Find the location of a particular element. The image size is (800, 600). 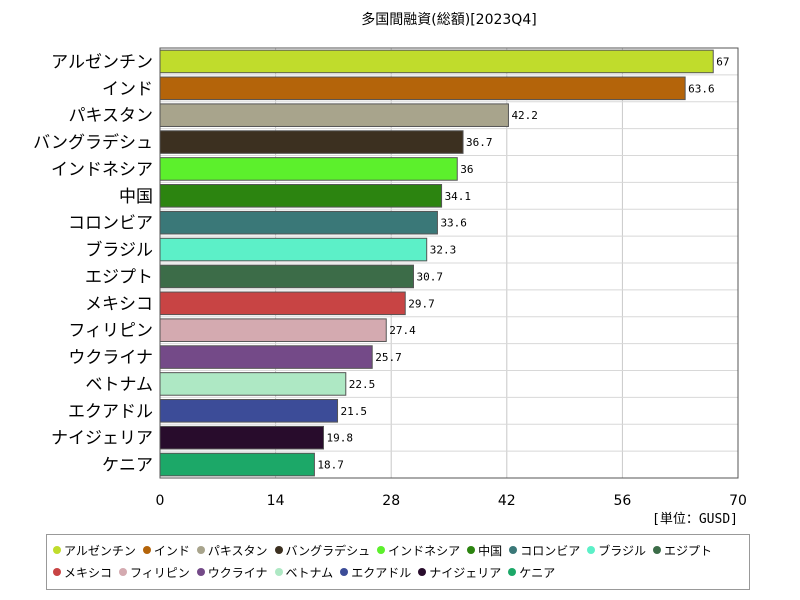

legend-label: ベトナム is located at coordinates (309, 572).